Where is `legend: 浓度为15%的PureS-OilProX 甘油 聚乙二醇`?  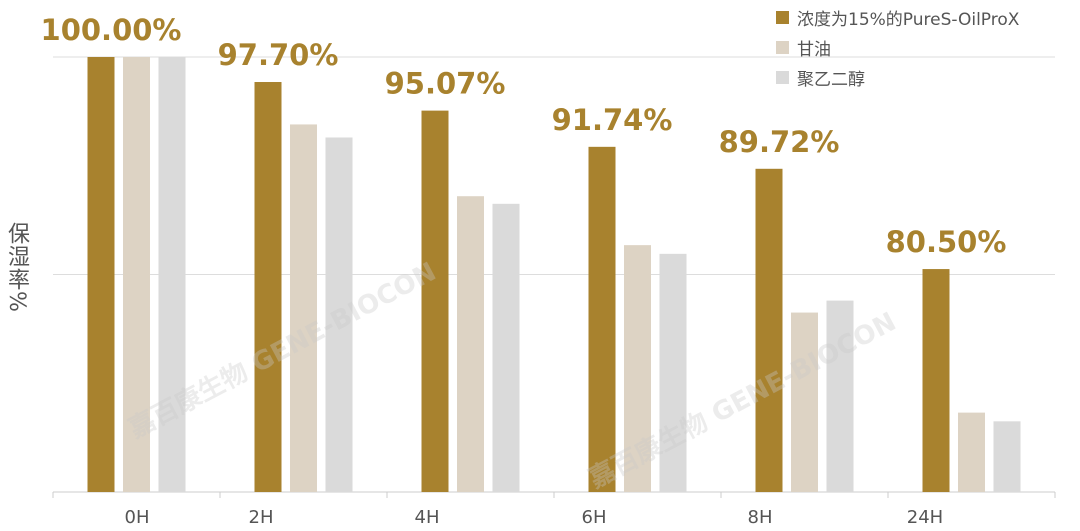
legend: 浓度为15%的PureS-OilProX 甘油 聚乙二醇 is located at coordinates (897, 47).